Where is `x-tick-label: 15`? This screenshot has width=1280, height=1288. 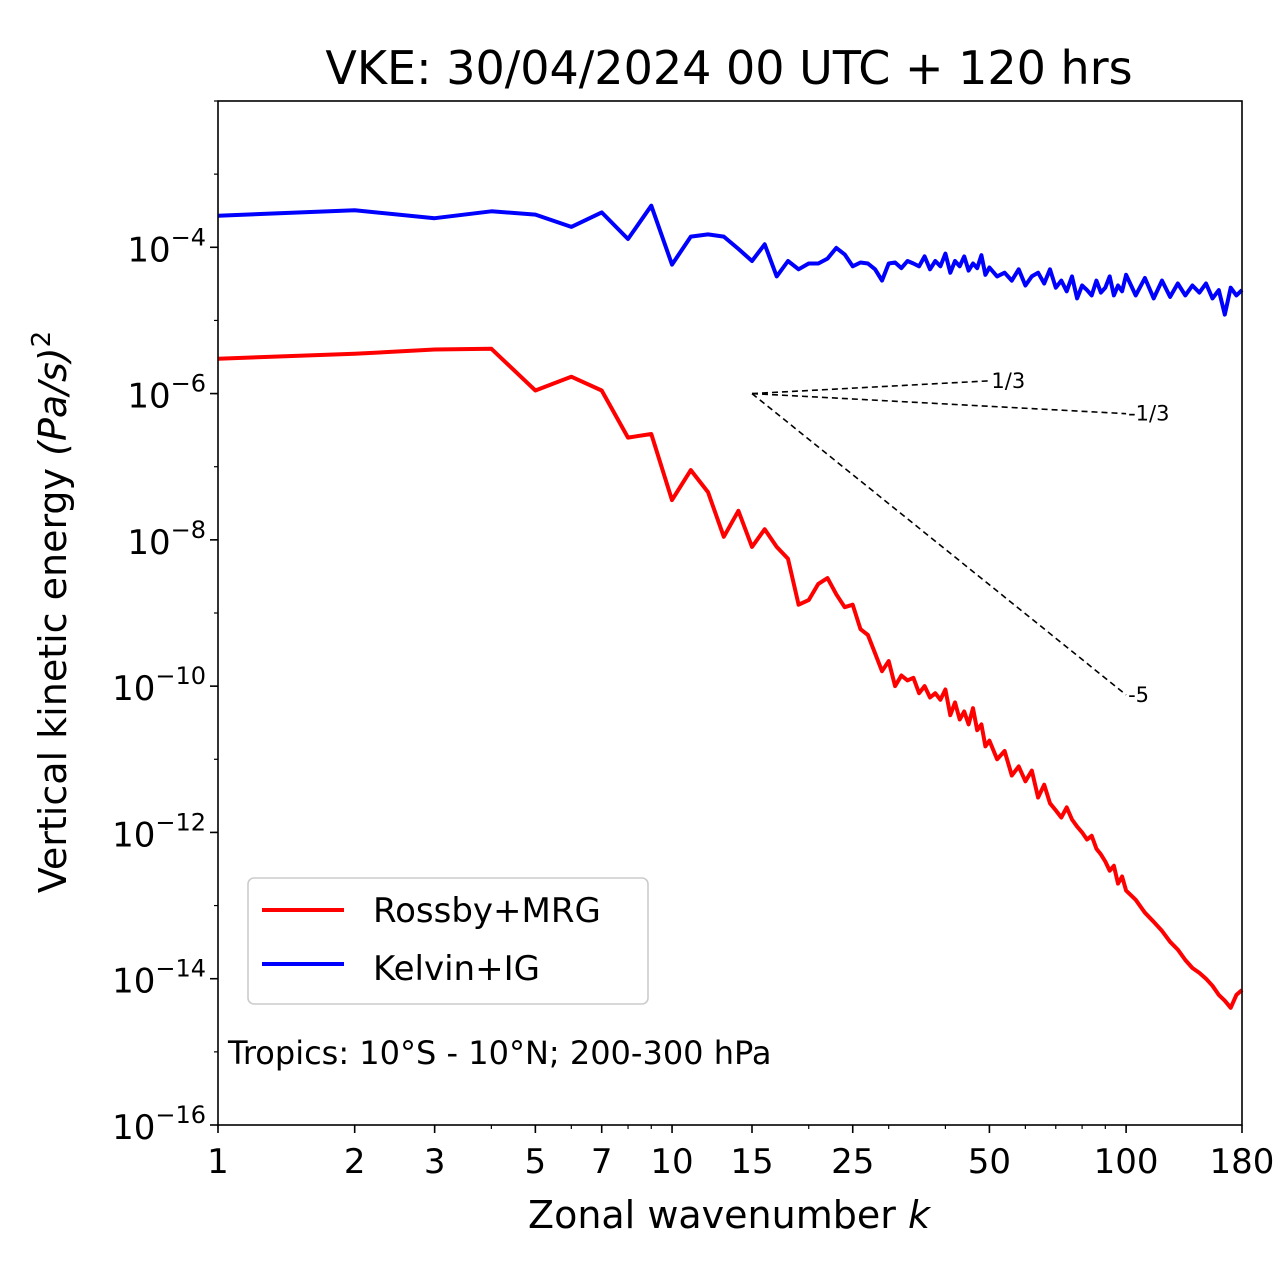 x-tick-label: 15 is located at coordinates (751, 1162).